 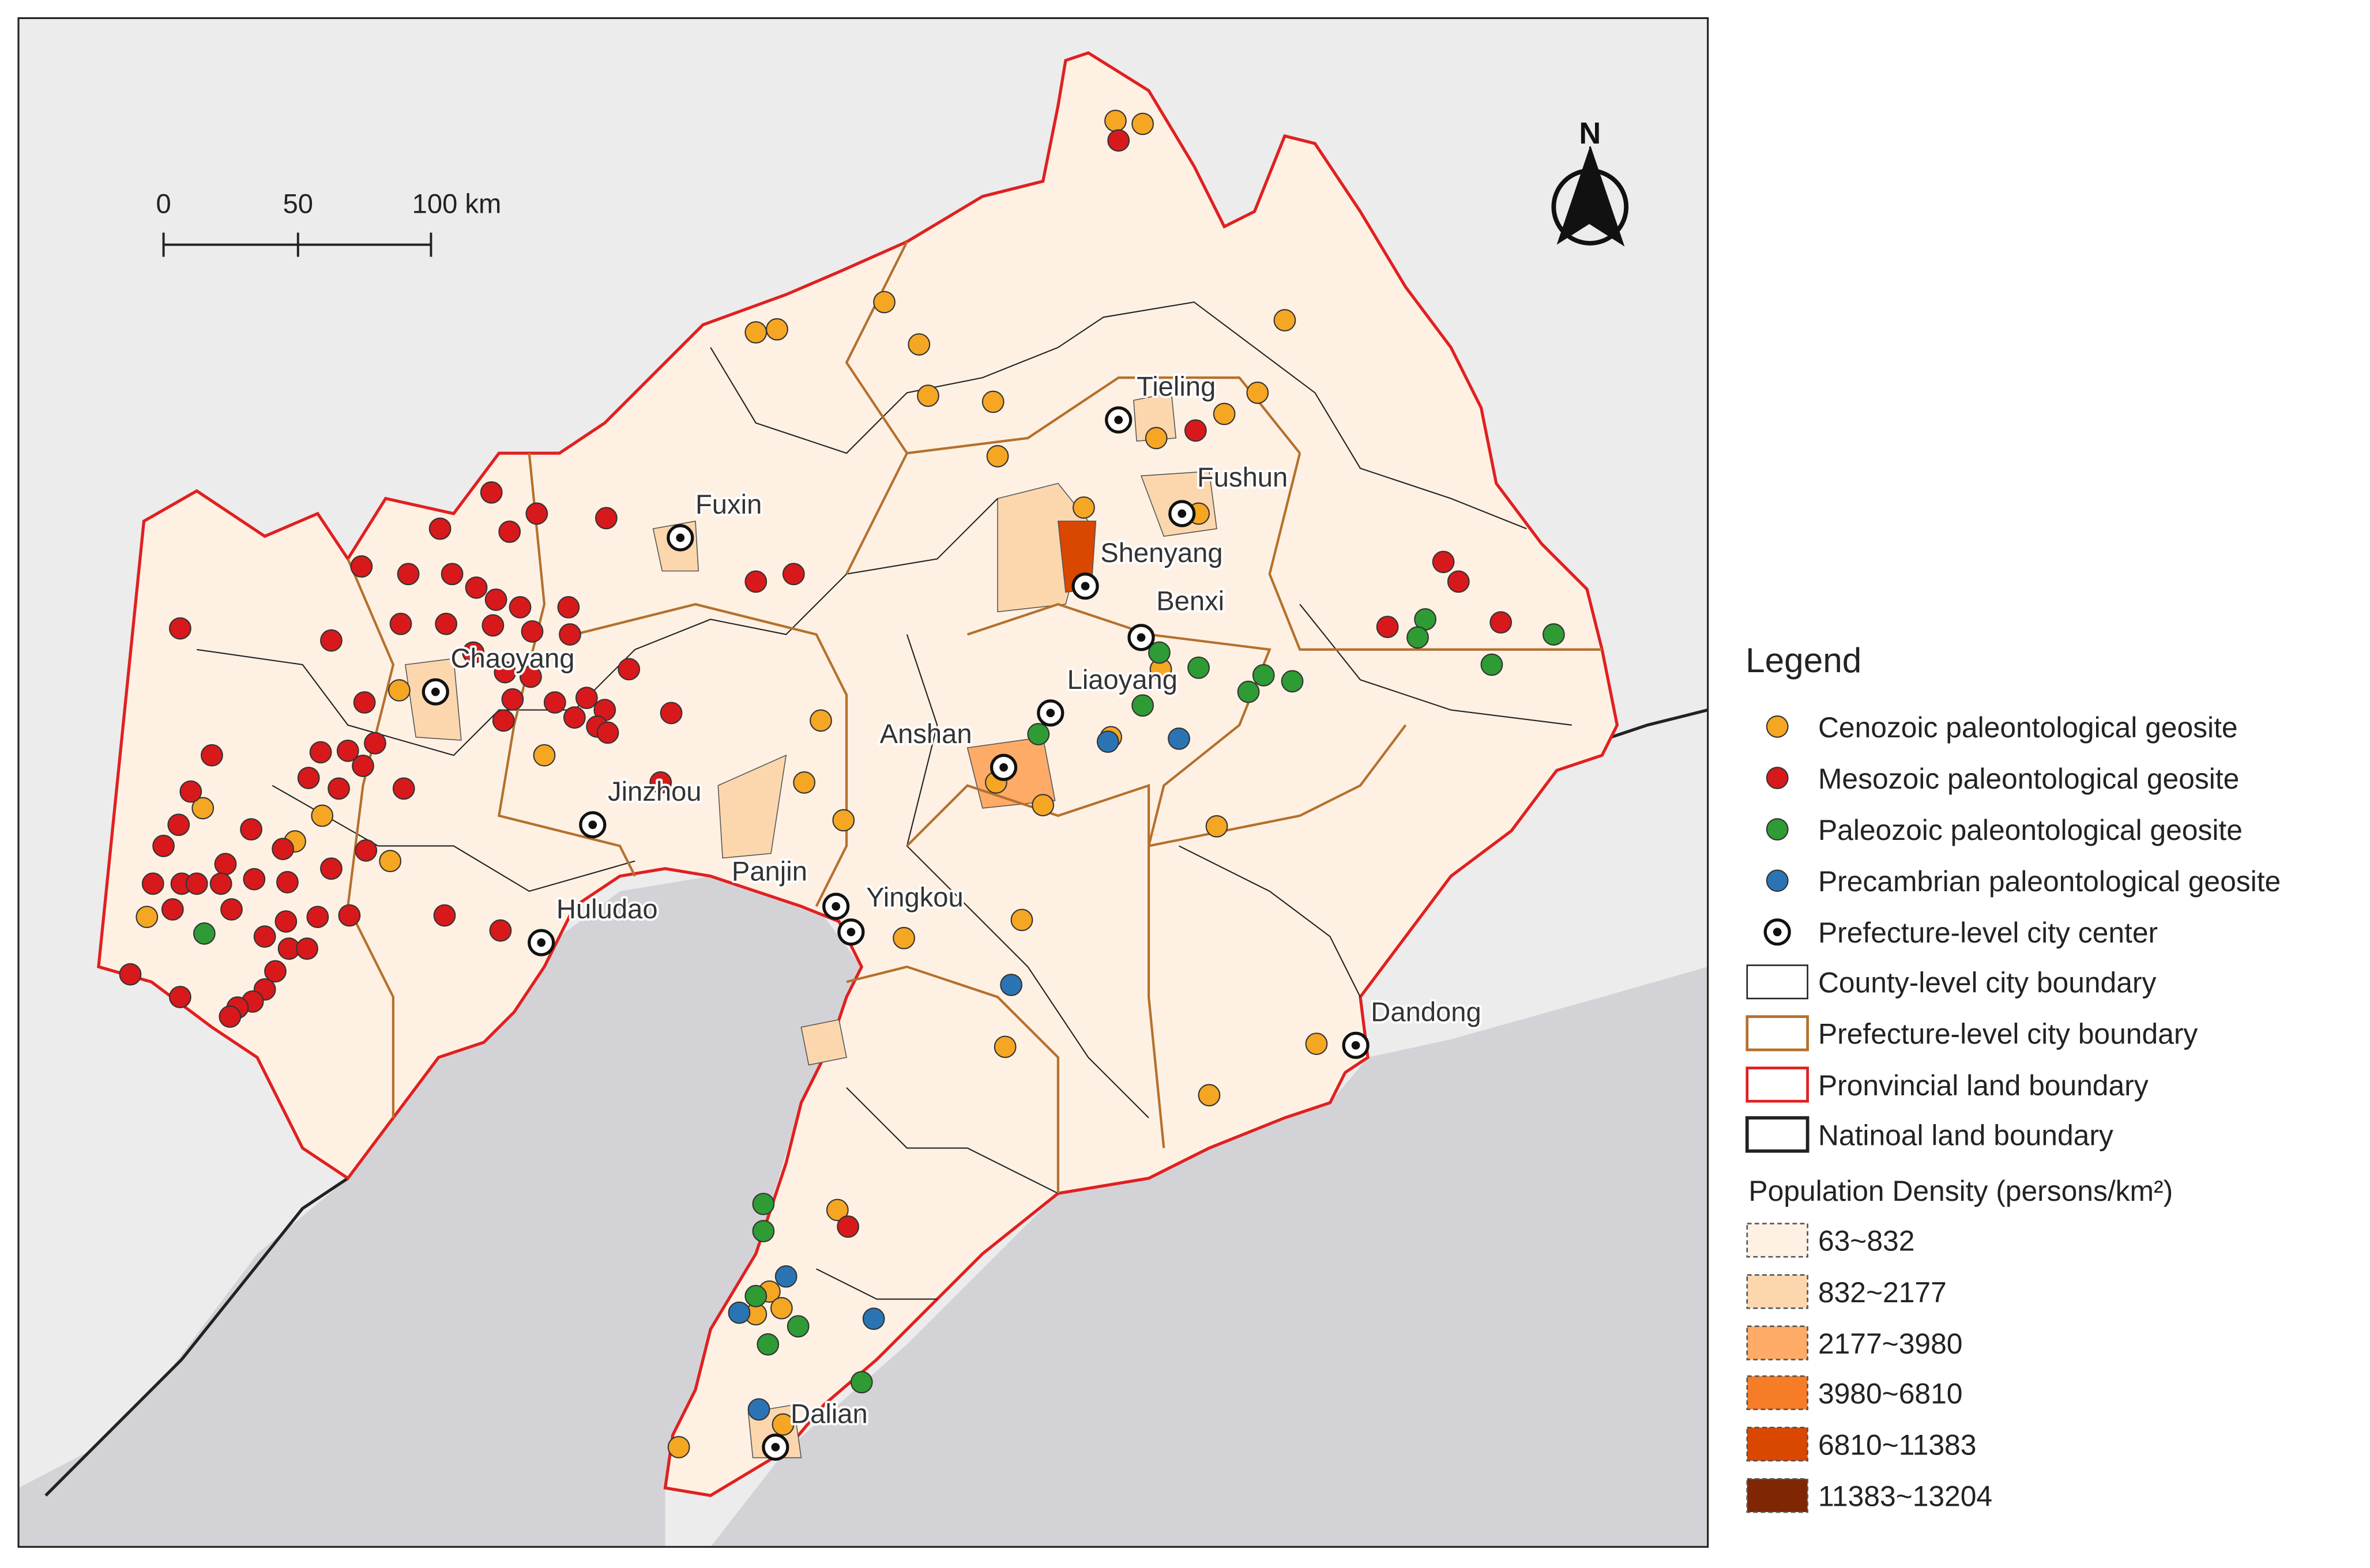 What do you see at coordinates (1866, 1241) in the screenshot?
I see `density-label: 63~832` at bounding box center [1866, 1241].